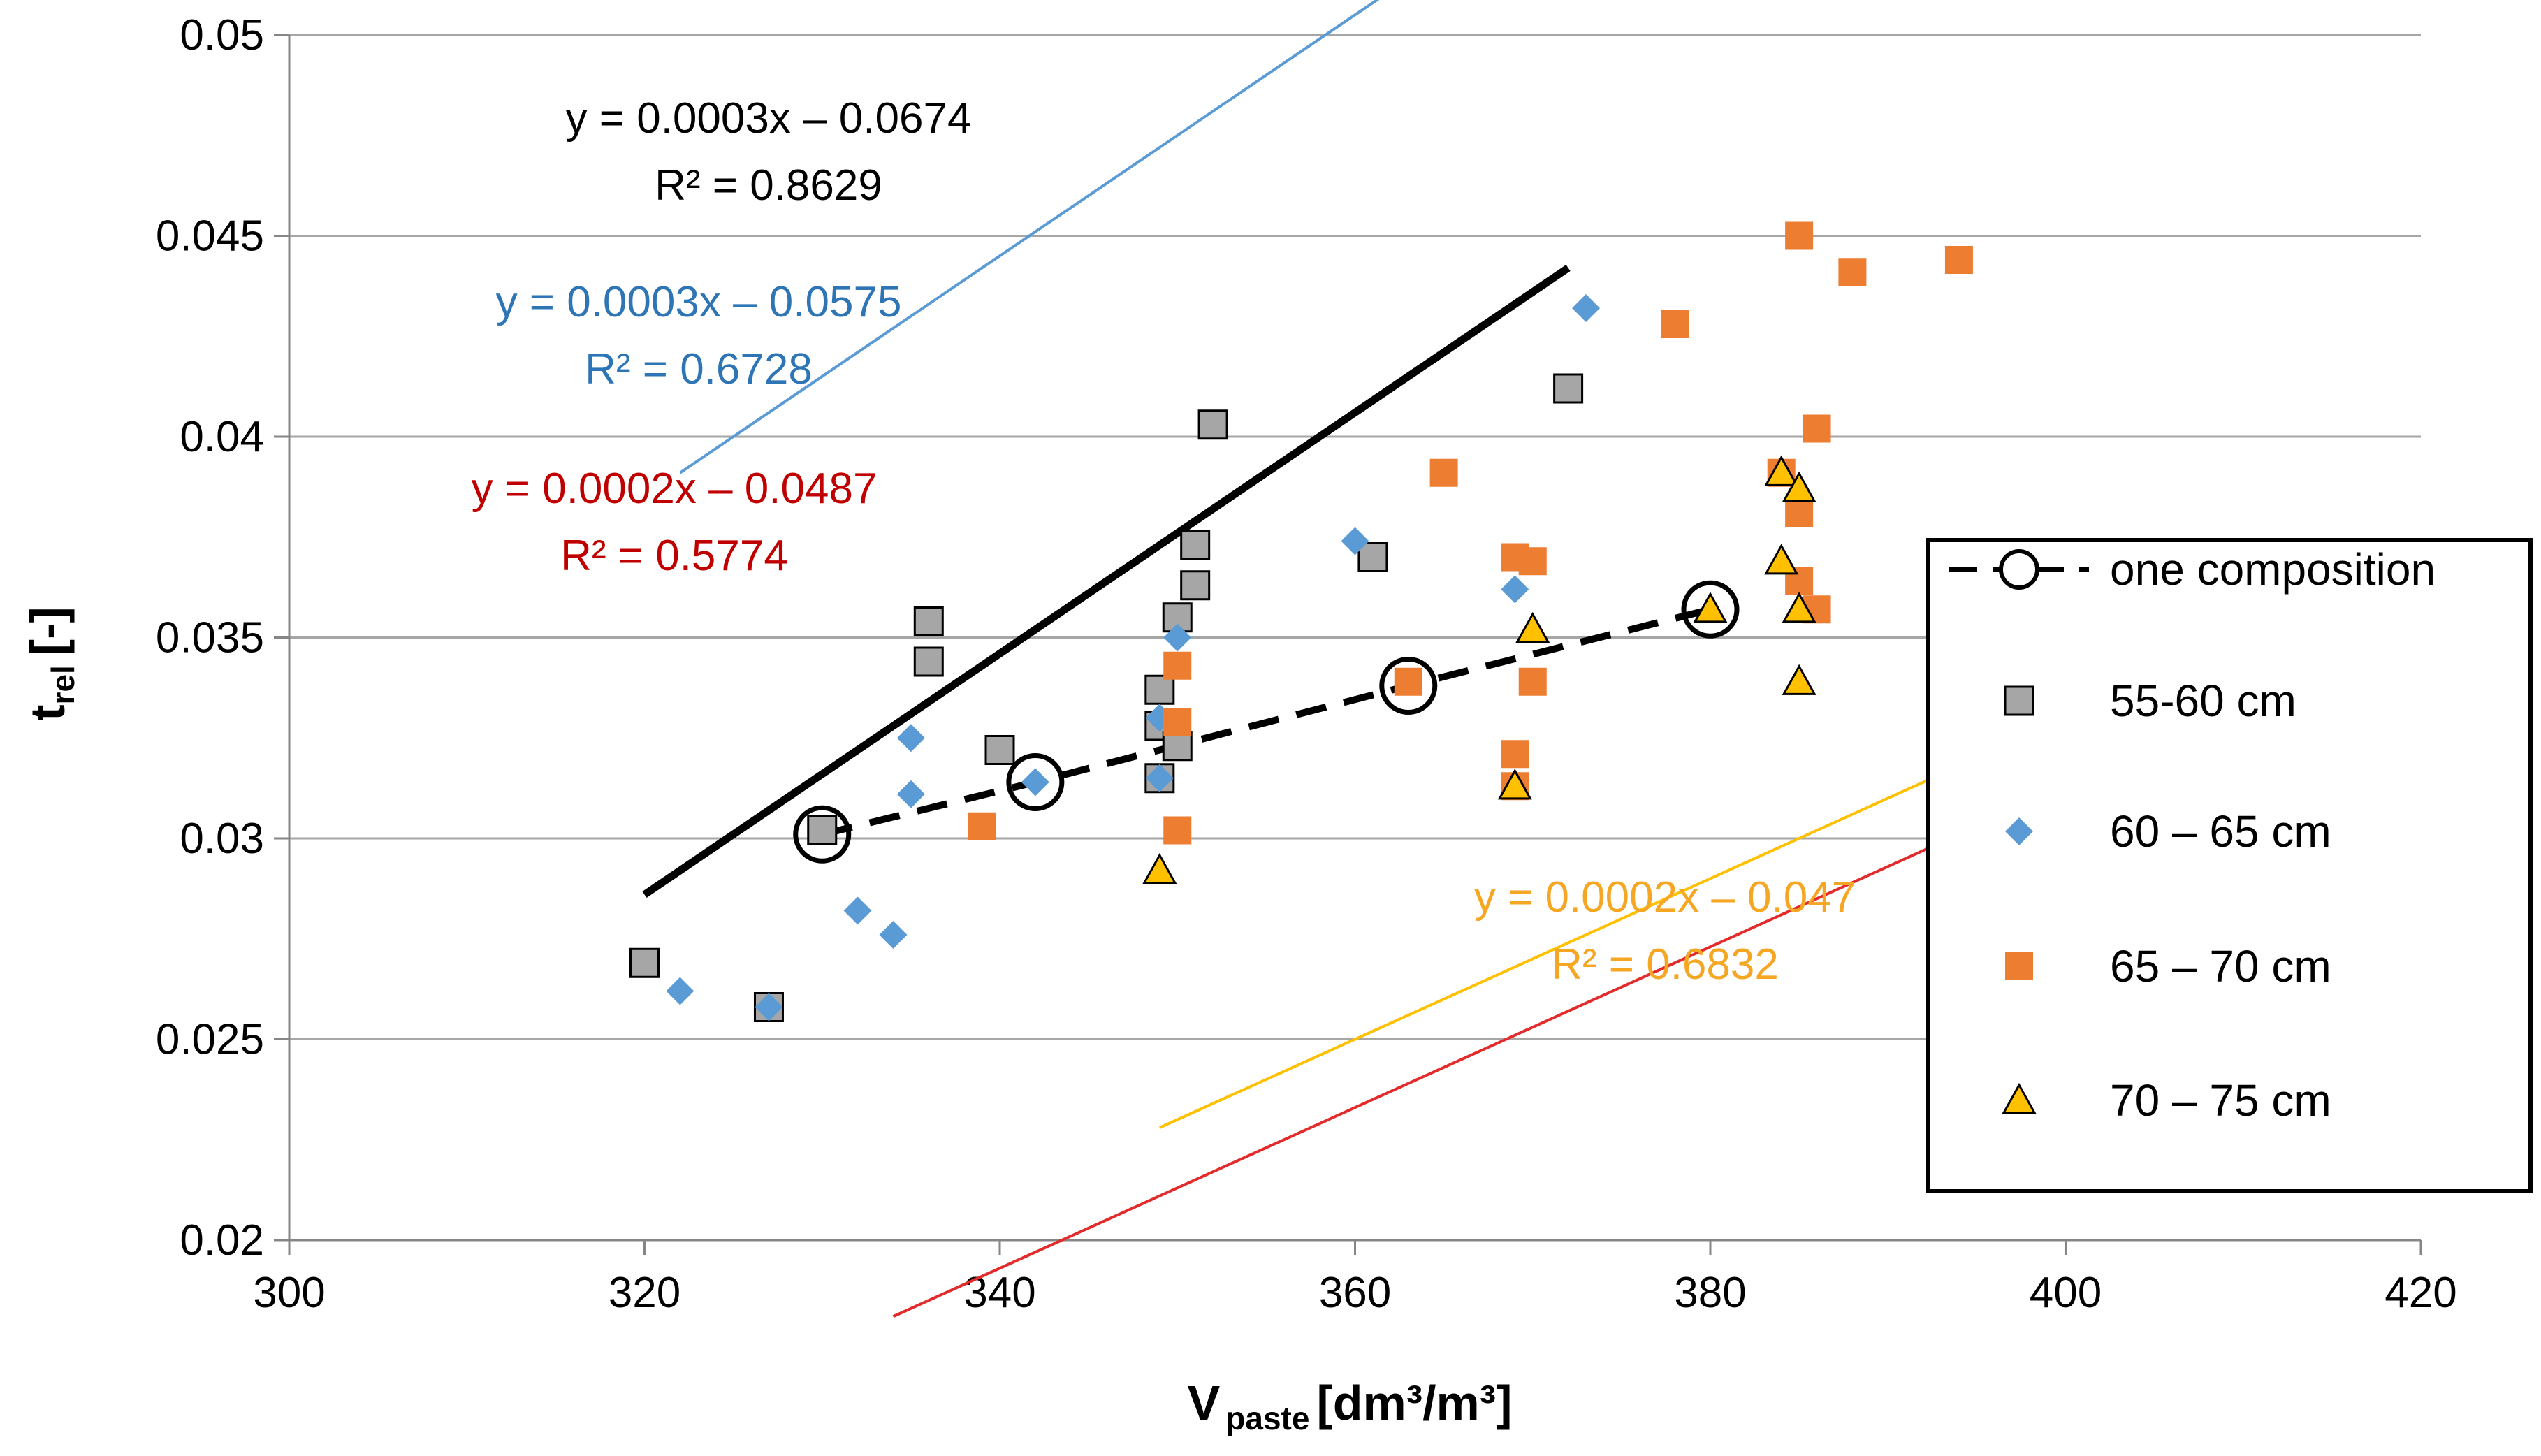 The width and height of the screenshot is (2541, 1456). Describe the element at coordinates (222, 839) in the screenshot. I see `y-tick-label: 0.03` at that location.